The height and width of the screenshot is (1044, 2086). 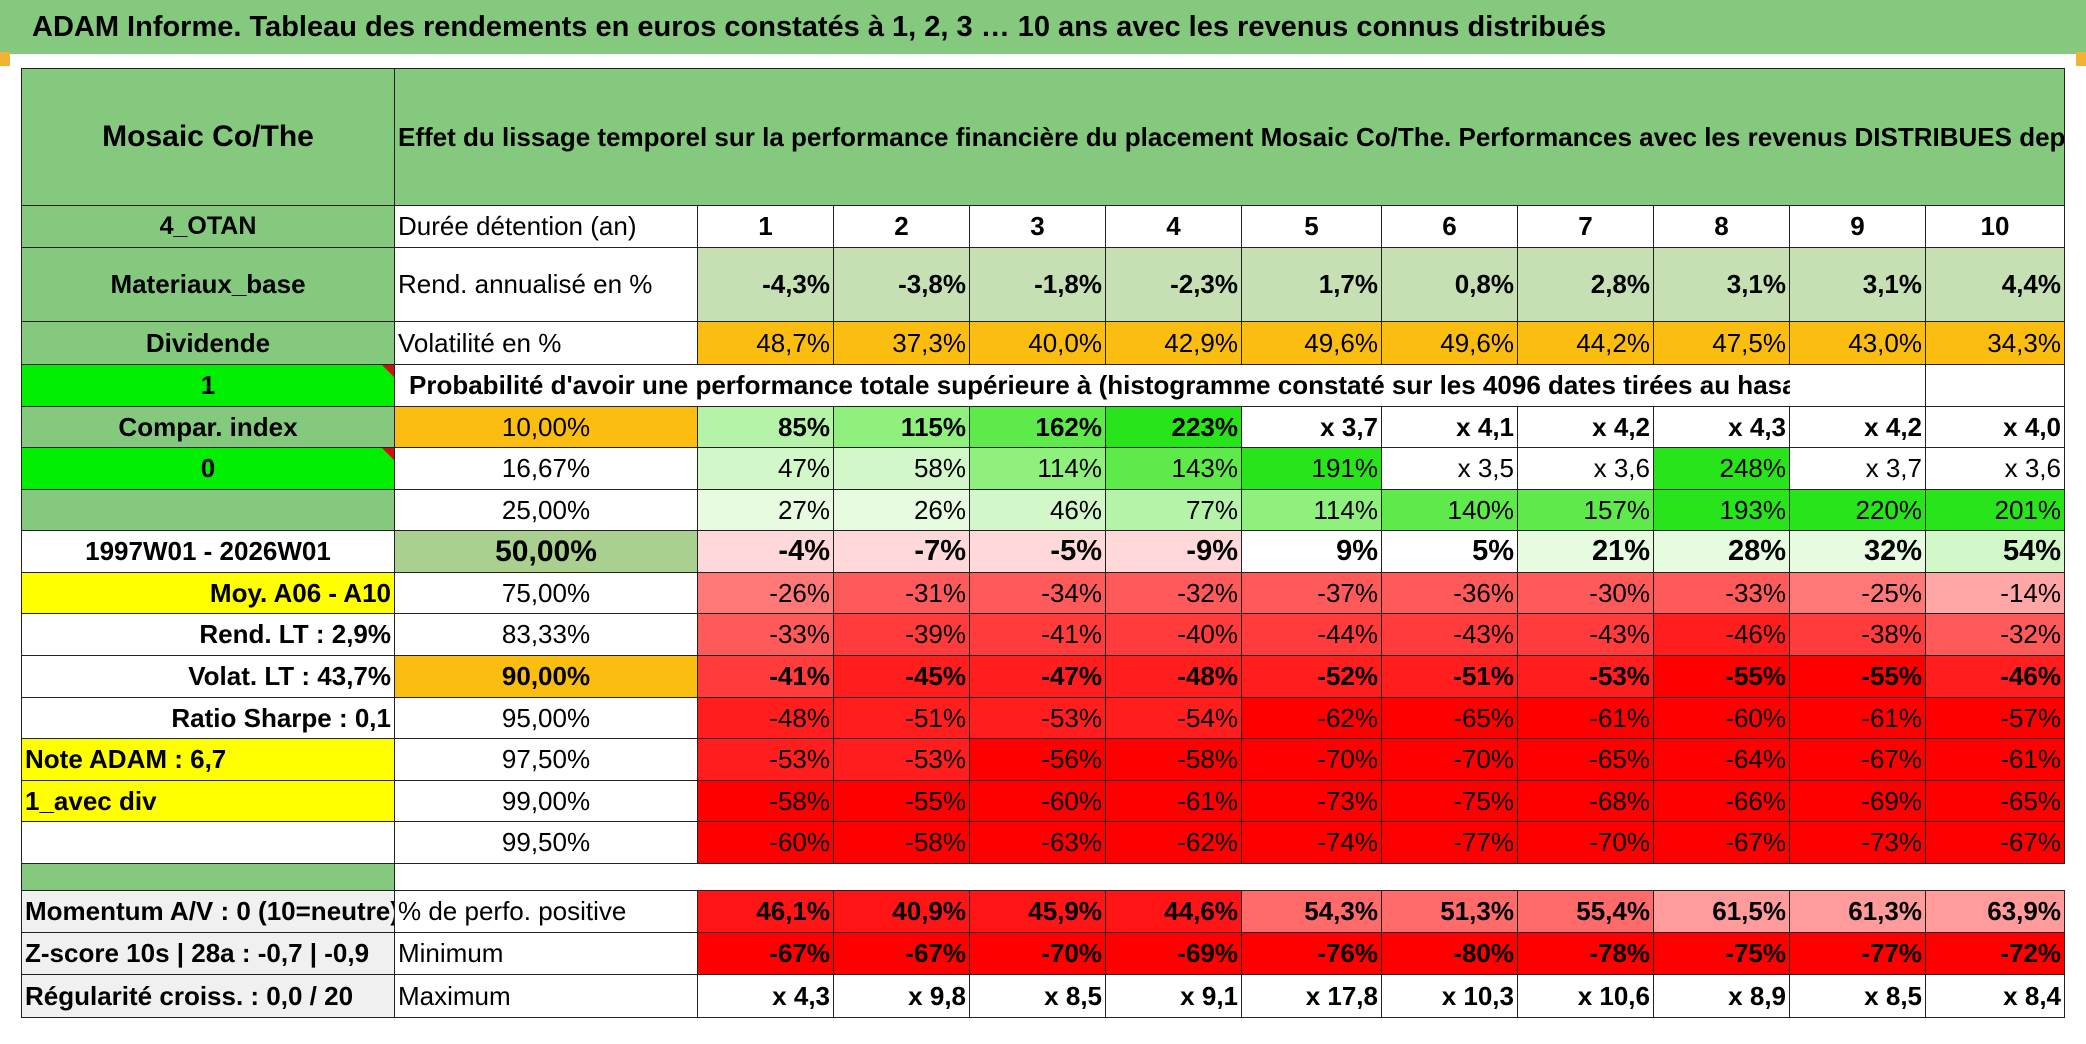 I want to click on quantile-value: -33%, so click(x=1721, y=593).